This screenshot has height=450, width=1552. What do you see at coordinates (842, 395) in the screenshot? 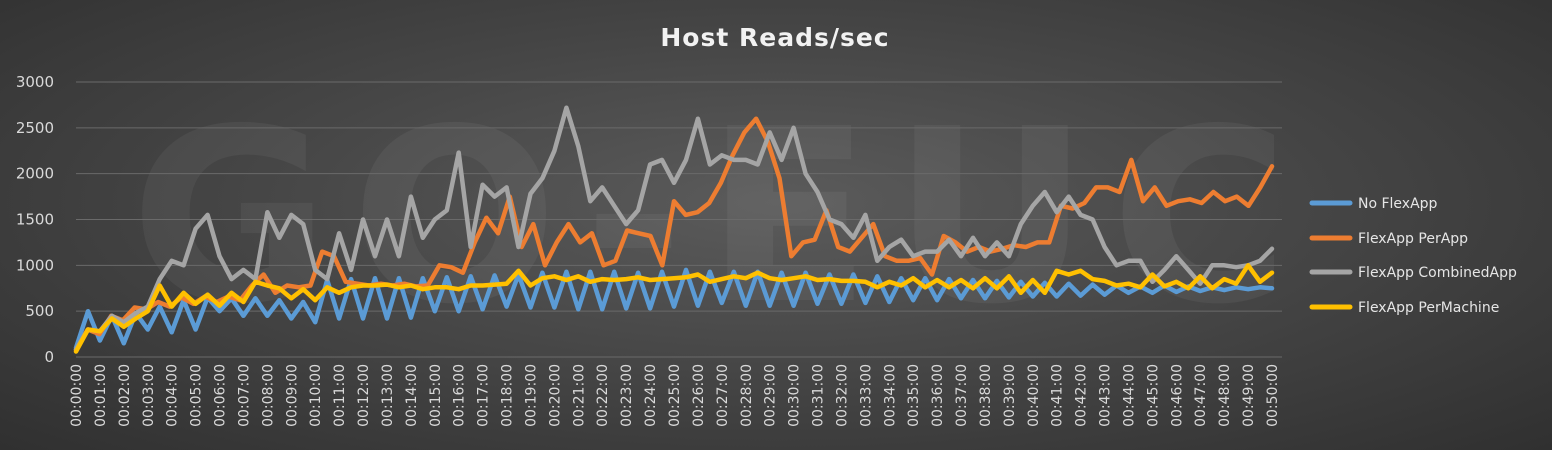
I see `x-tick-label: 00:32:00` at bounding box center [842, 395].